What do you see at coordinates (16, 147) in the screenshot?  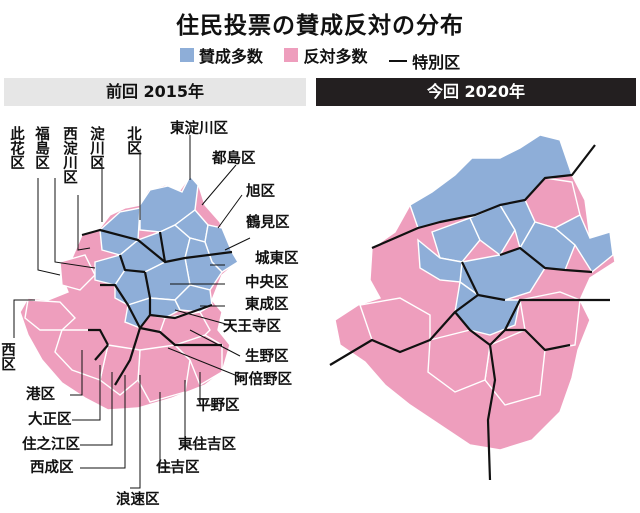 I see `label-konohana: 此花区` at bounding box center [16, 147].